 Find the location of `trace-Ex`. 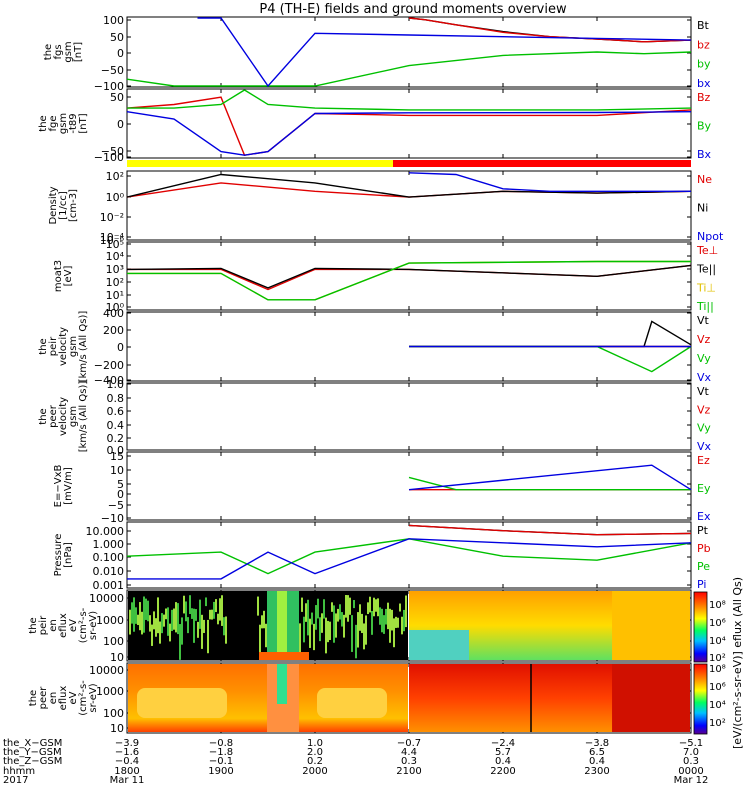

trace-Ex is located at coordinates (550, 477).